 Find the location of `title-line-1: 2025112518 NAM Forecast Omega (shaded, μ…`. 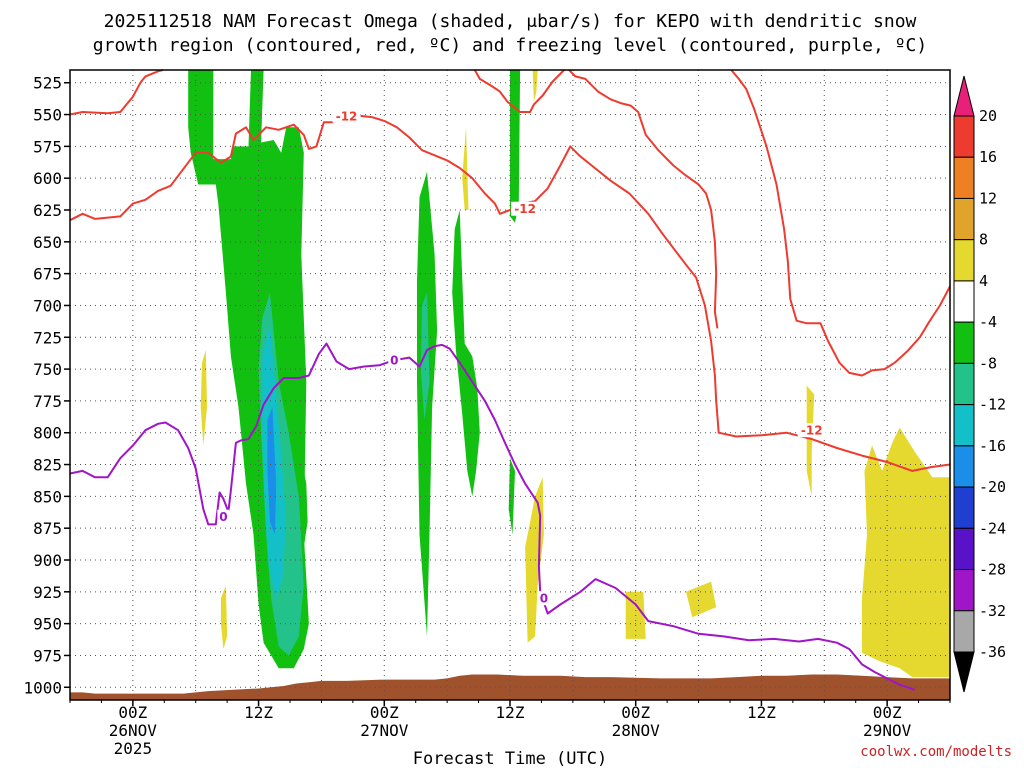

title-line-1: 2025112518 NAM Forecast Omega (shaded, μ… is located at coordinates (510, 21).